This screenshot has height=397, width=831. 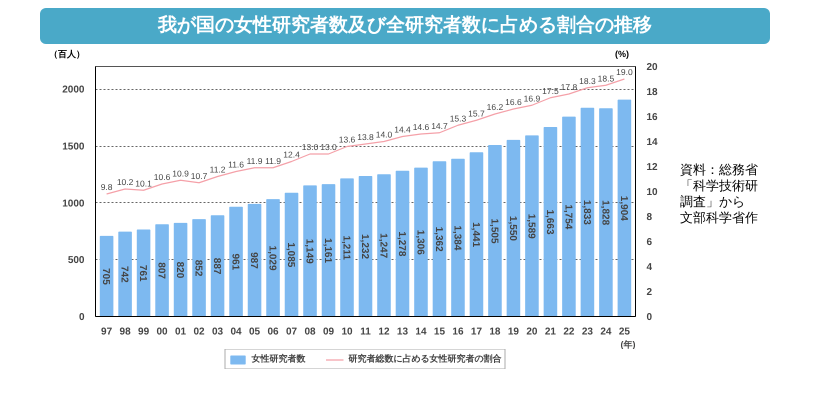 I want to click on data-label: 16.2, so click(x=495, y=107).